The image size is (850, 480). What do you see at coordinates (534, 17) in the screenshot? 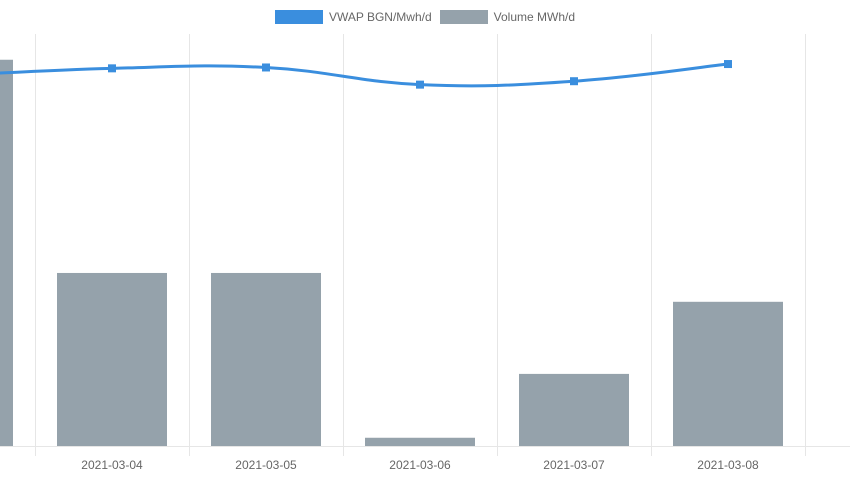
I see `legend-label-volume: Volume MWh/d` at bounding box center [534, 17].